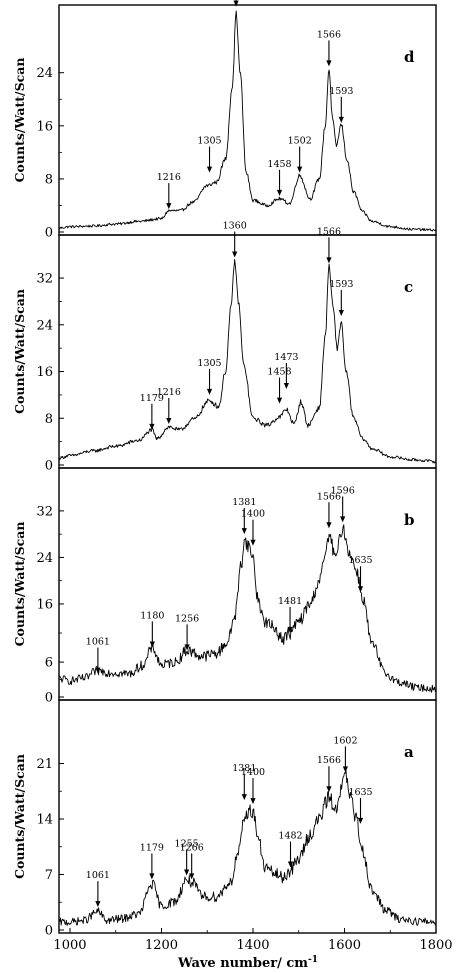 The image size is (459, 973). Describe the element at coordinates (300, 141) in the screenshot. I see `peak-label: 1502` at that location.